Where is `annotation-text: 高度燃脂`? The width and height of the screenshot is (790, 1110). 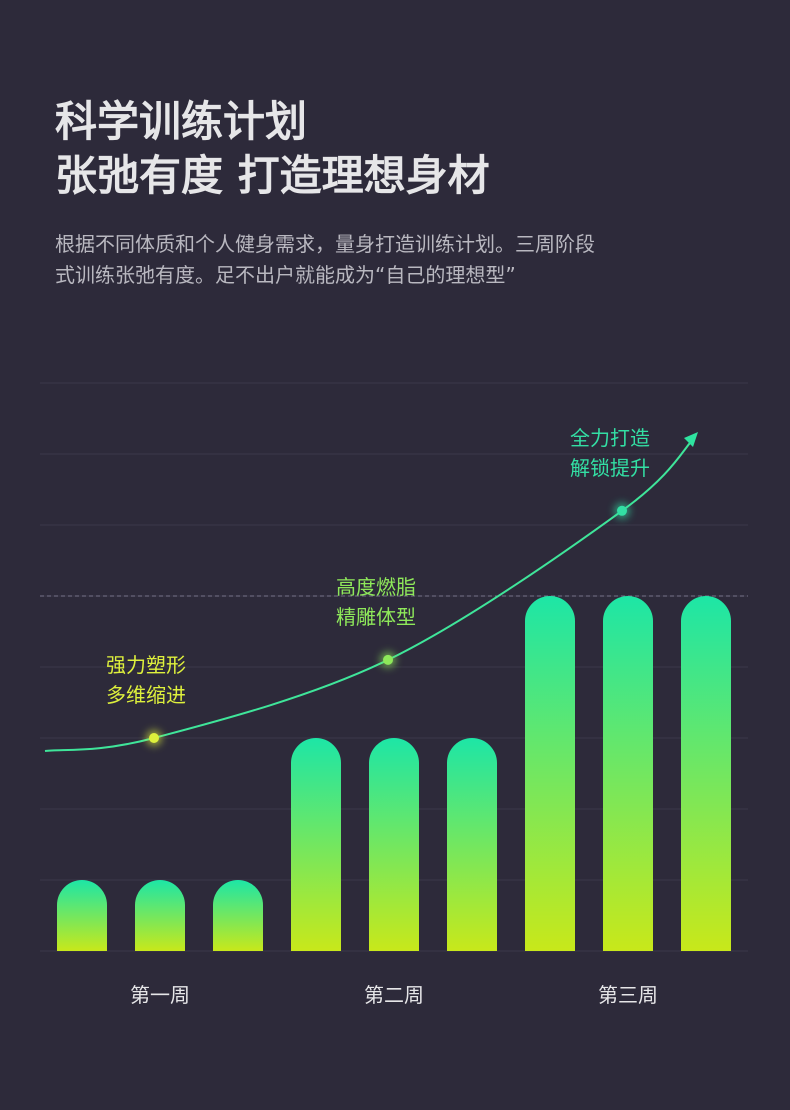 annotation-text: 高度燃脂 is located at coordinates (376, 587).